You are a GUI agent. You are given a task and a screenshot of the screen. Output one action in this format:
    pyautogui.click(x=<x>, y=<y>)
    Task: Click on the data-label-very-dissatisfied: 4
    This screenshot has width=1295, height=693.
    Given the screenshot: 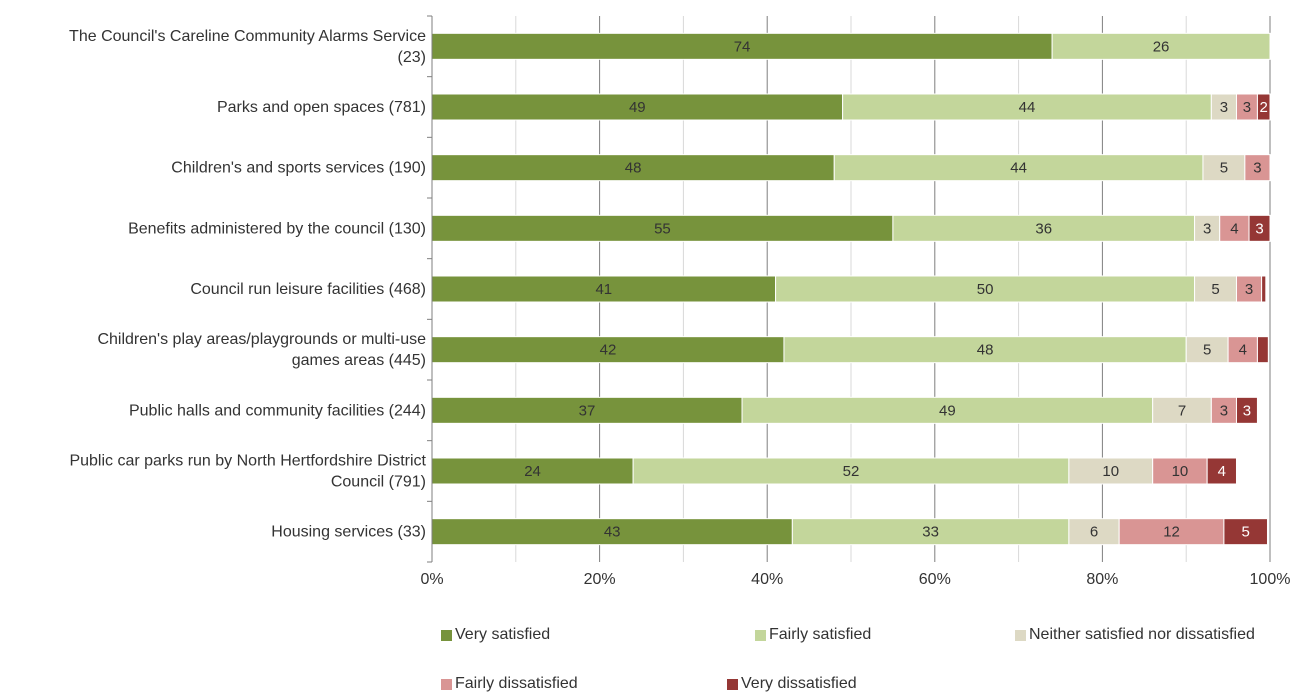 What is the action you would take?
    pyautogui.click(x=1222, y=471)
    